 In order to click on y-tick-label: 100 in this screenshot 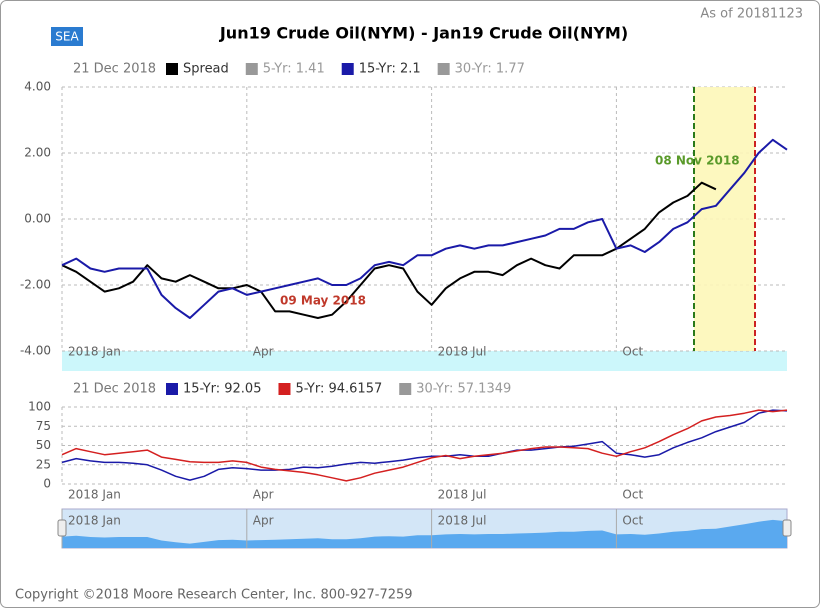, I will do `click(39, 407)`.